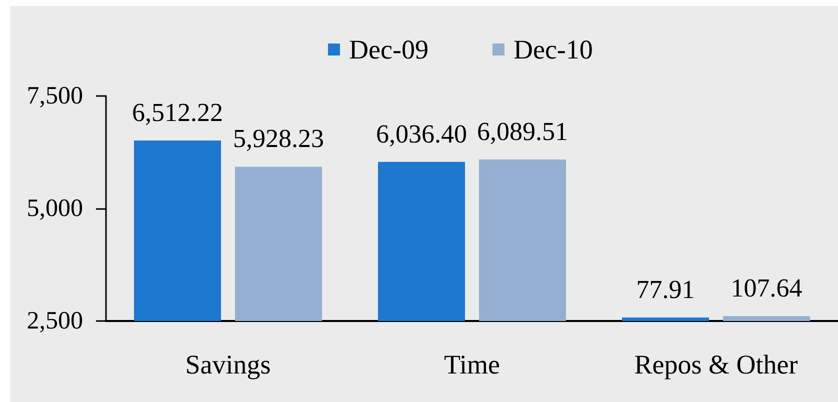 The width and height of the screenshot is (838, 402). What do you see at coordinates (522, 131) in the screenshot?
I see `data-label: 6,089.51` at bounding box center [522, 131].